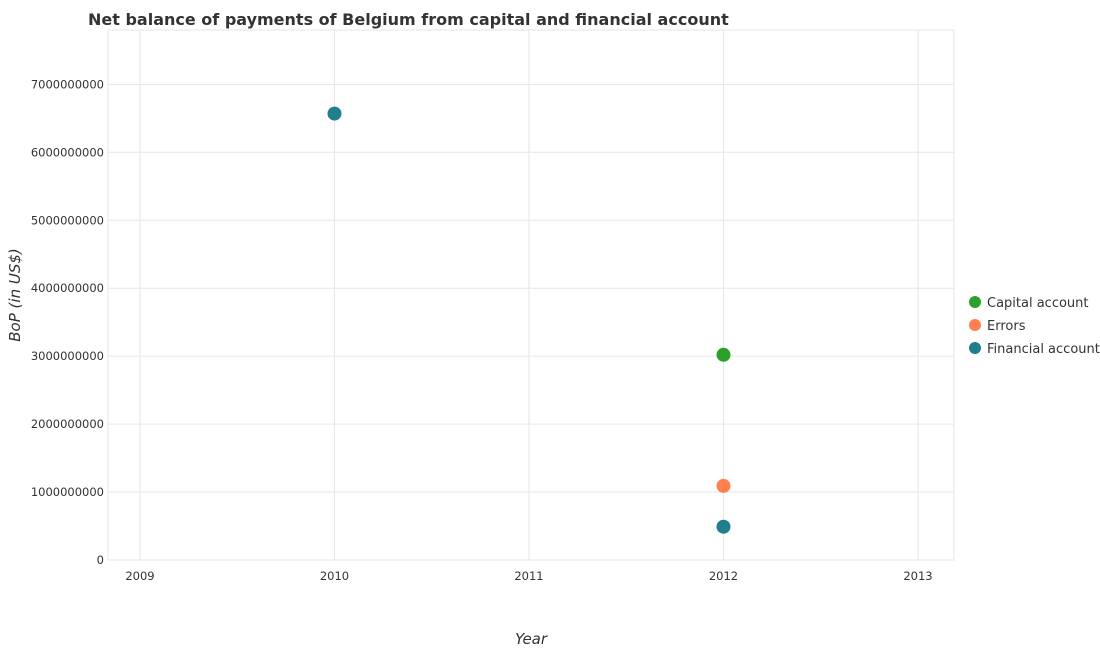  What do you see at coordinates (100, 560) in the screenshot?
I see `y-tick-label: 0` at bounding box center [100, 560].